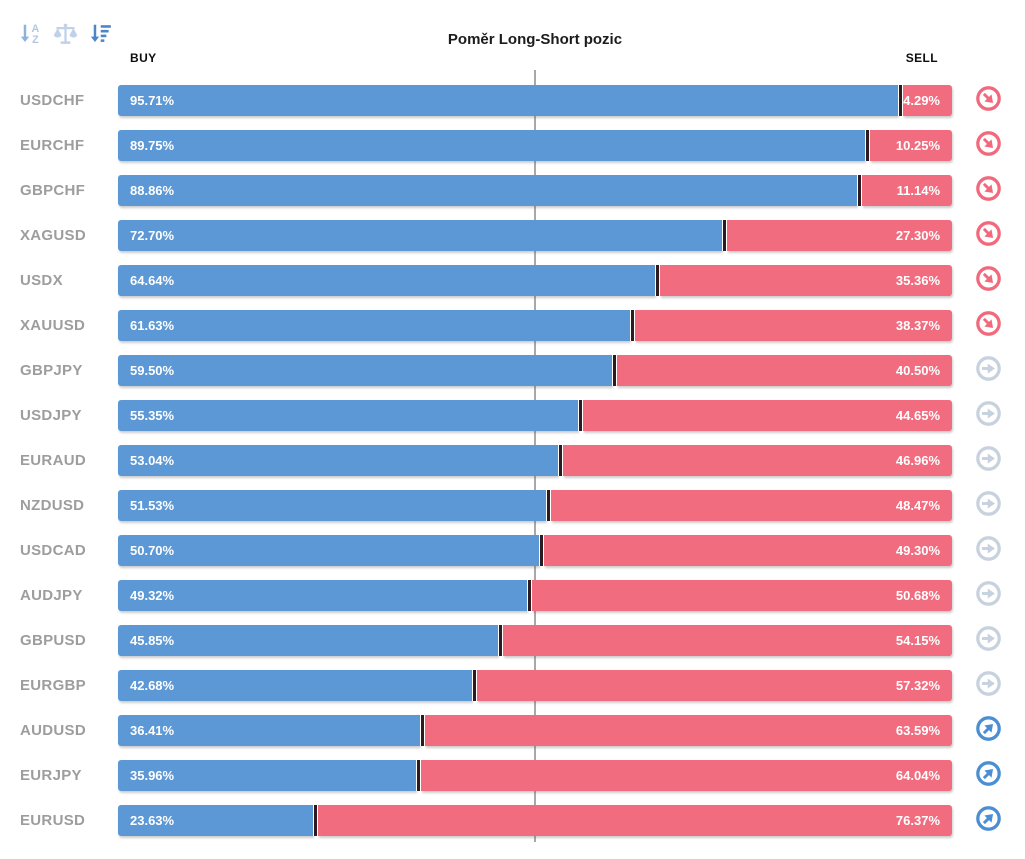  What do you see at coordinates (535, 775) in the screenshot?
I see `ratio-bar: 35.96% 64.04%` at bounding box center [535, 775].